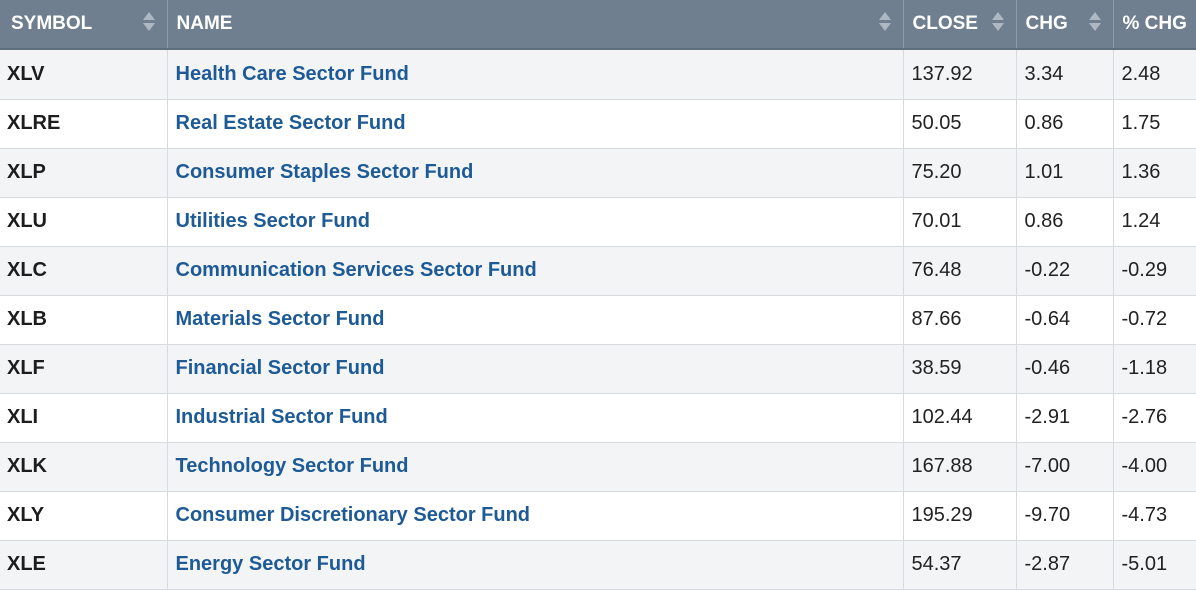 The height and width of the screenshot is (590, 1196). Describe the element at coordinates (1064, 74) in the screenshot. I see `change-cell: 3.34` at that location.